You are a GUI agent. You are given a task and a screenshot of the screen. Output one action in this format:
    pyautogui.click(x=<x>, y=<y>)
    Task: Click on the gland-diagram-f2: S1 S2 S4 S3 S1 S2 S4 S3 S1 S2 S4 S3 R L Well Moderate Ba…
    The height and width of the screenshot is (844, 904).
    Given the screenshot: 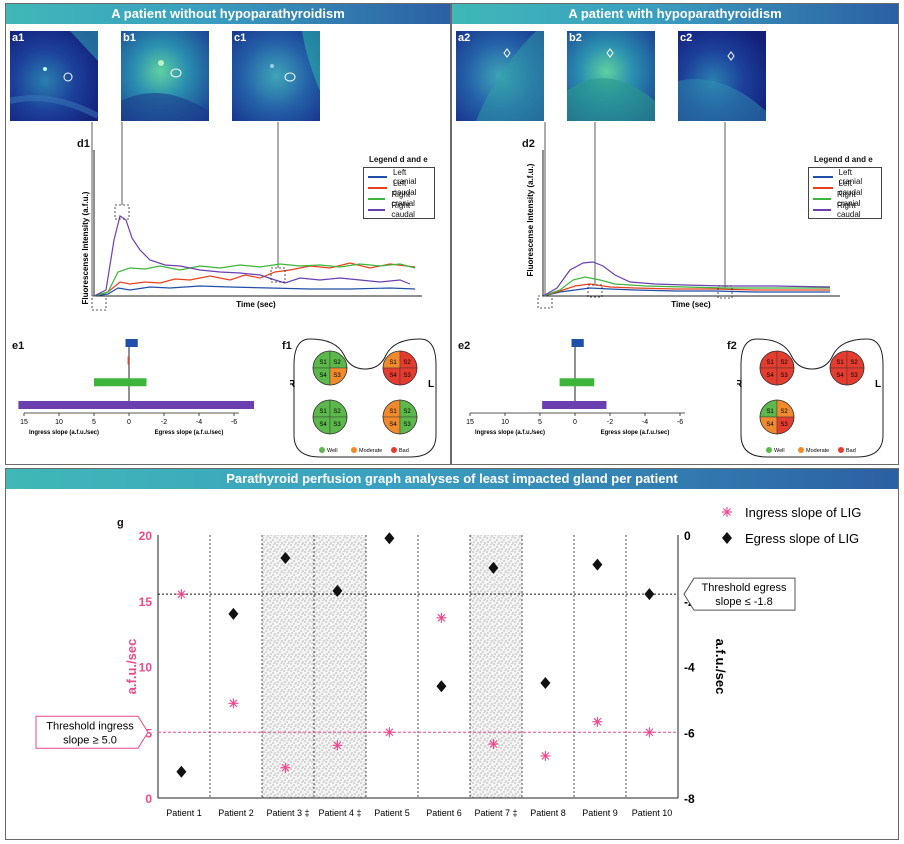 What is the action you would take?
    pyautogui.click(x=810, y=398)
    